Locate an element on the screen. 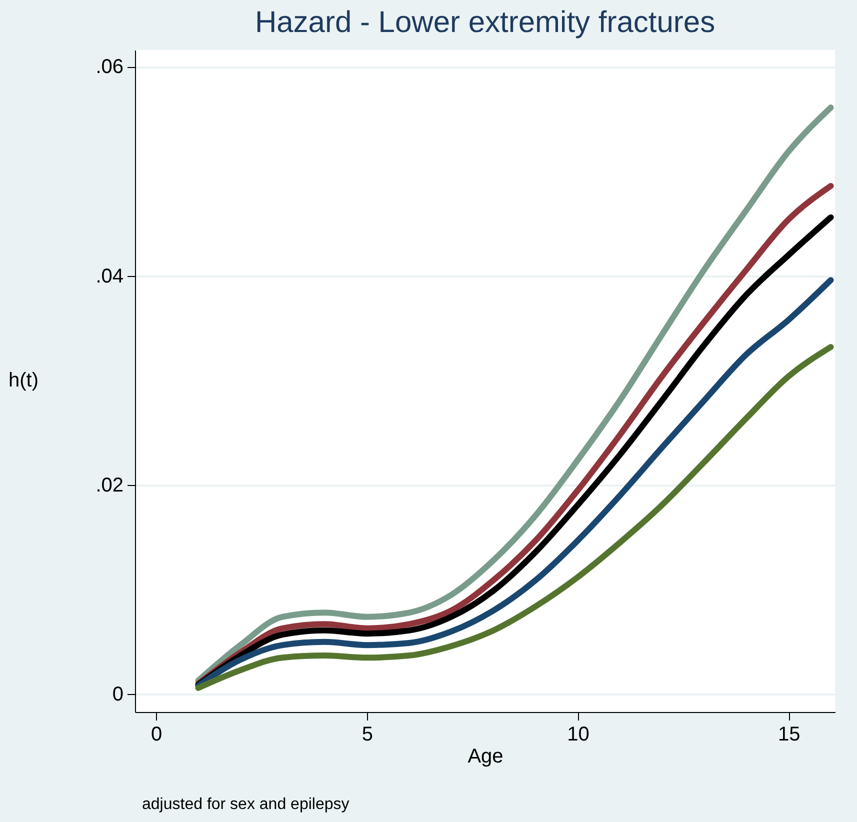  x-tick-label: 15 is located at coordinates (789, 735).